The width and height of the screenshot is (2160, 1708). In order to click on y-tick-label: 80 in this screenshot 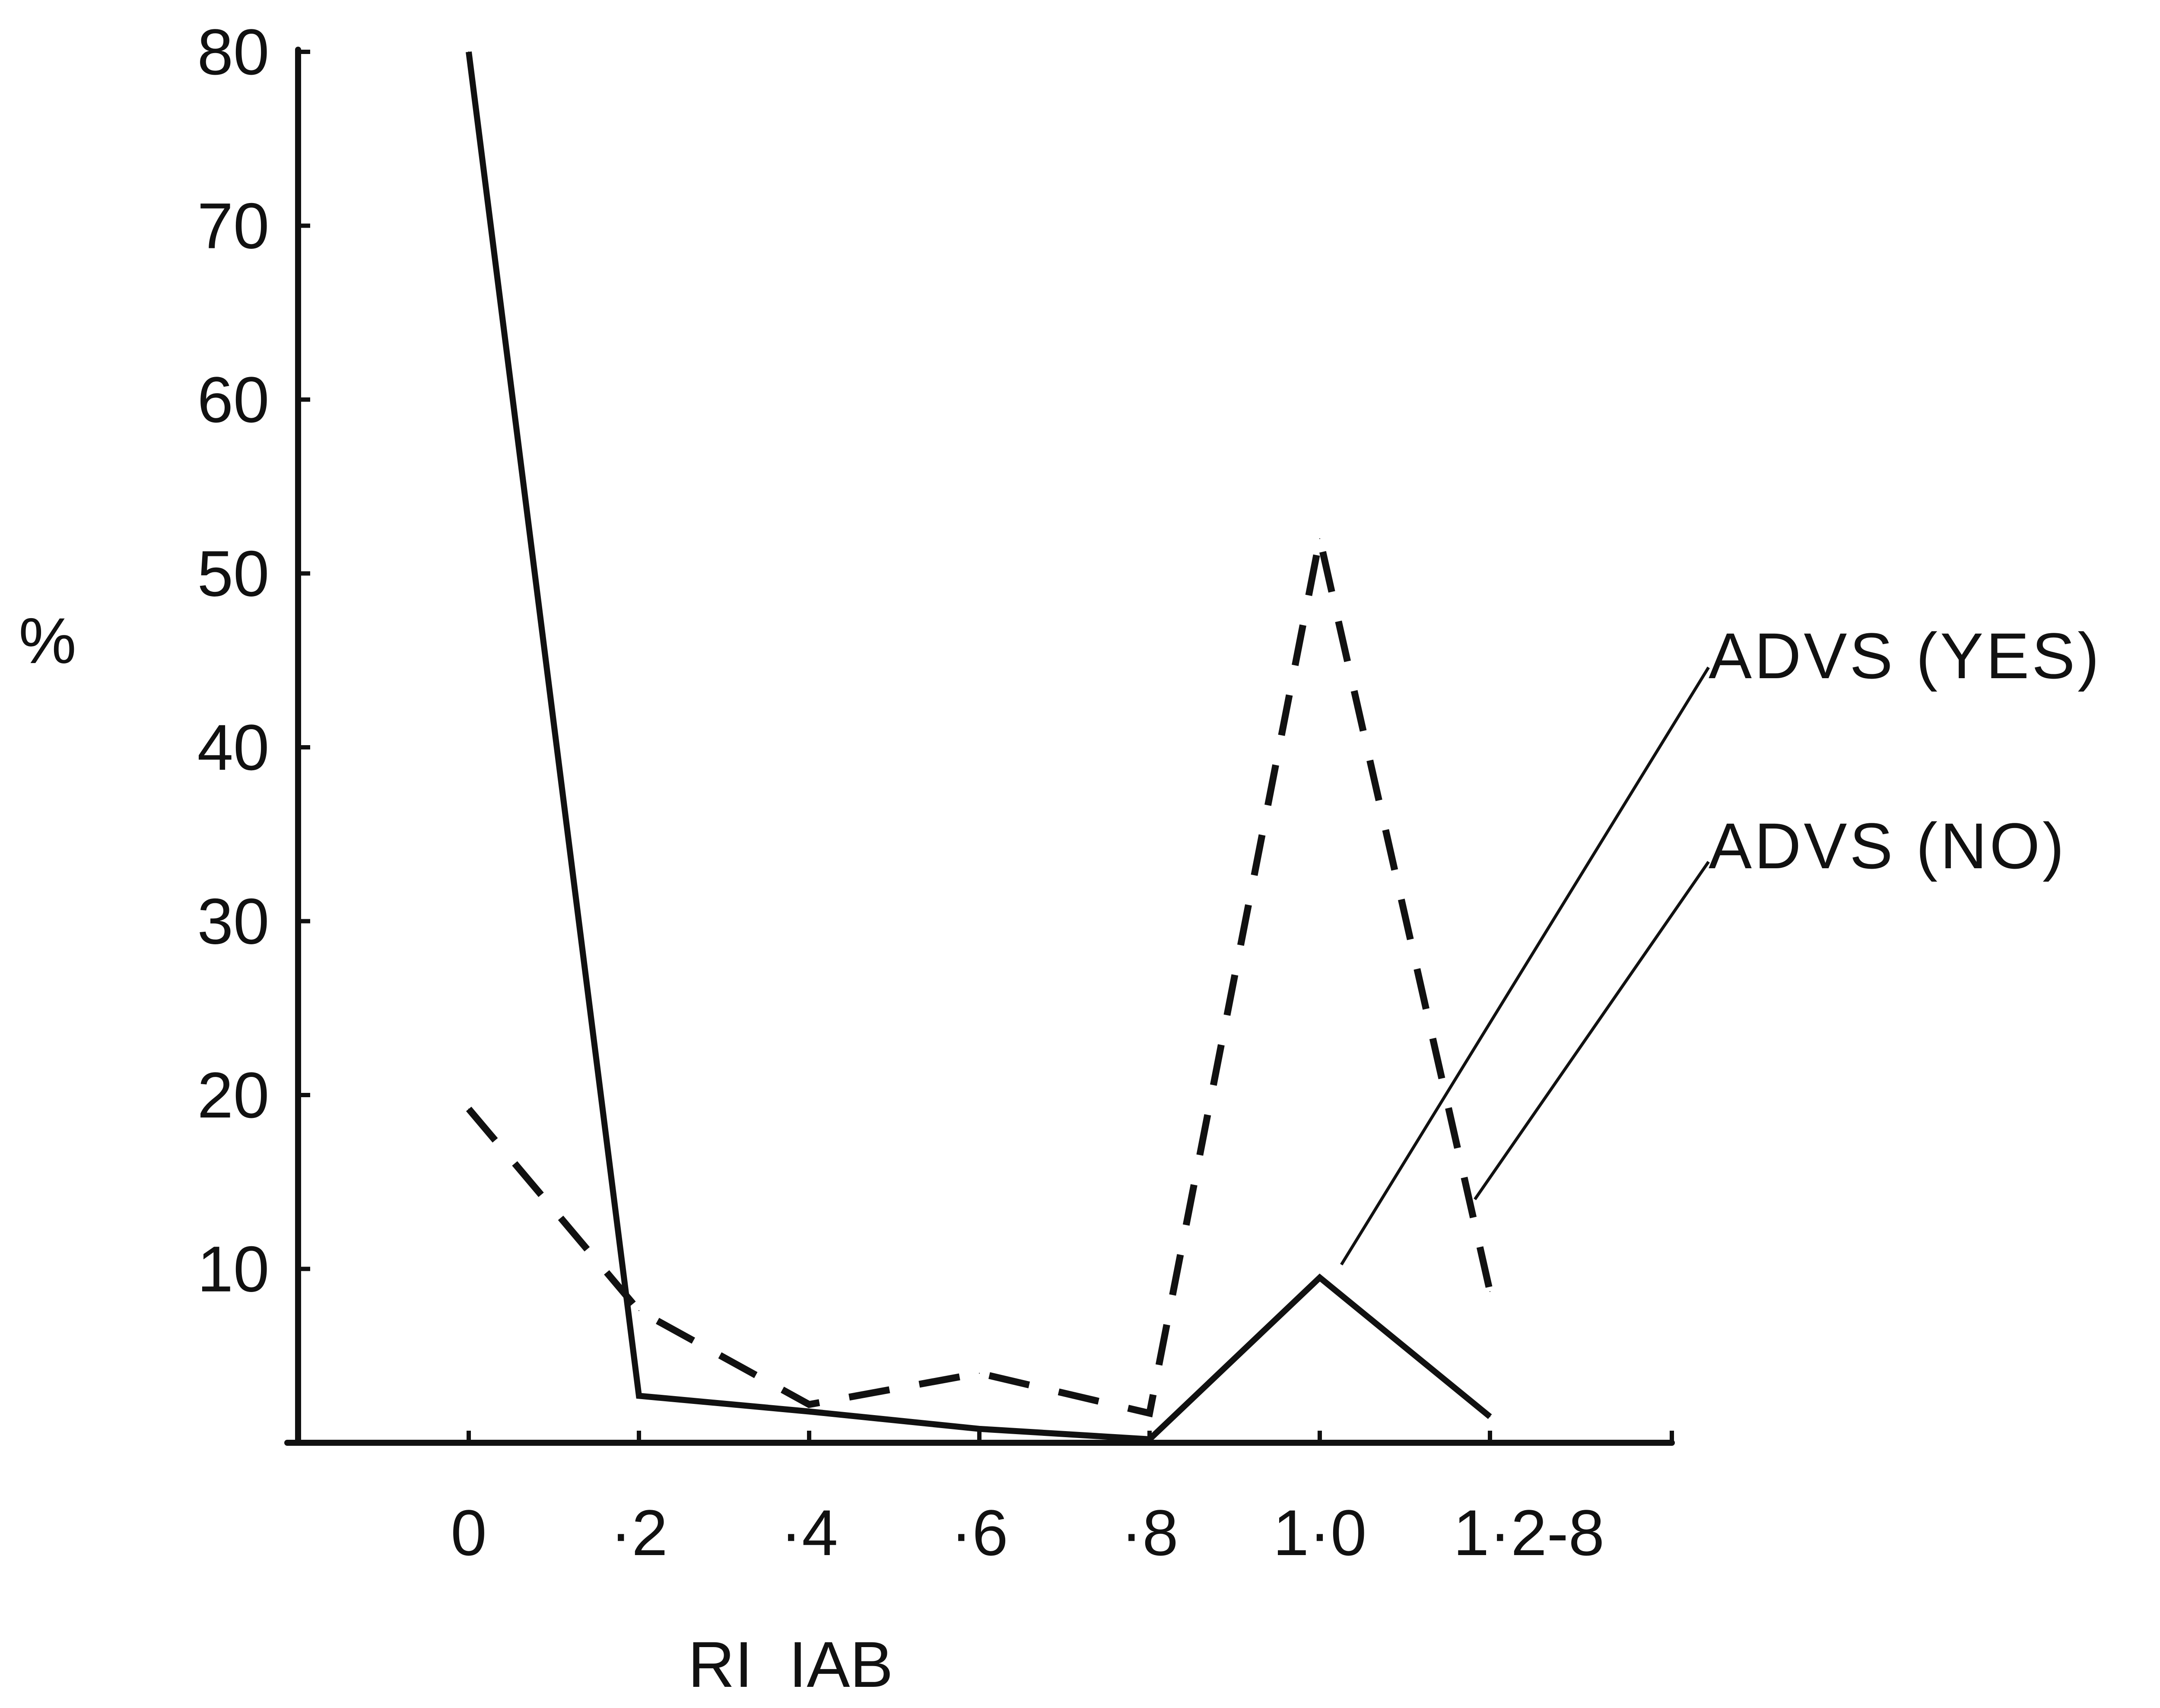, I will do `click(233, 52)`.